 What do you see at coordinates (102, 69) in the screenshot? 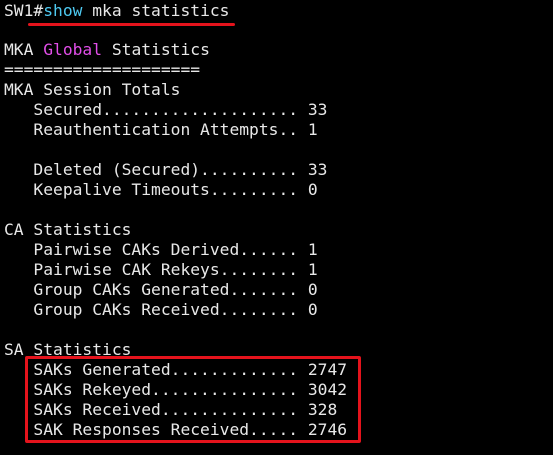
I see `heading-rule: ====================` at bounding box center [102, 69].